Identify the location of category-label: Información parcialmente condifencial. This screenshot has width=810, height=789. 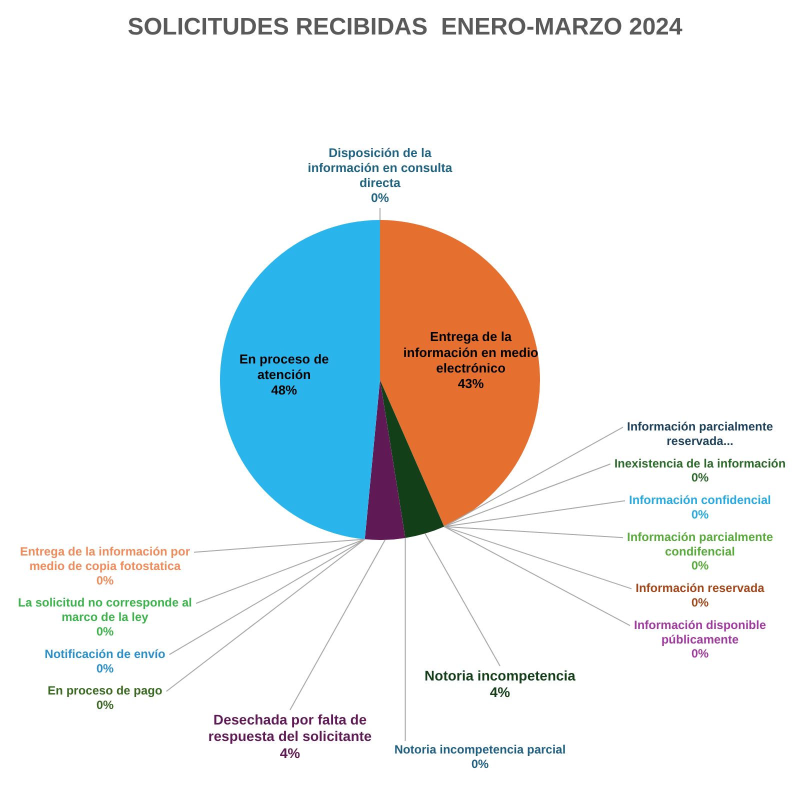
(700, 544).